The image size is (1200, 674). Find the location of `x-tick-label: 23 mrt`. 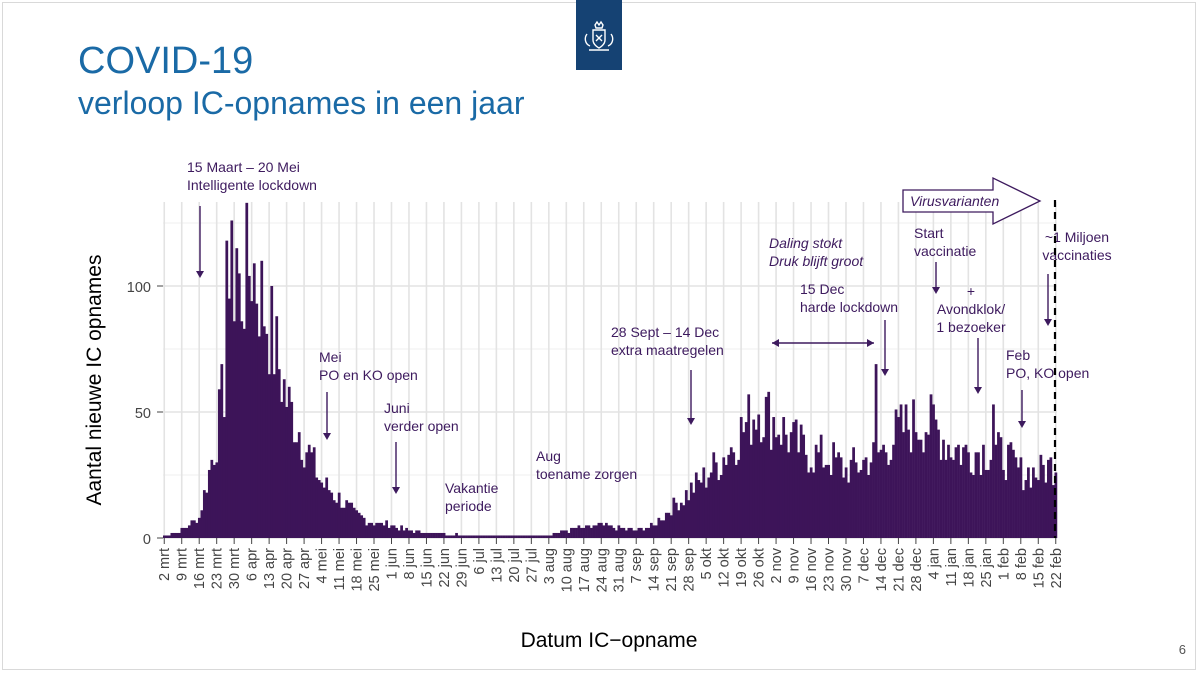

x-tick-label: 23 mrt is located at coordinates (218, 568).